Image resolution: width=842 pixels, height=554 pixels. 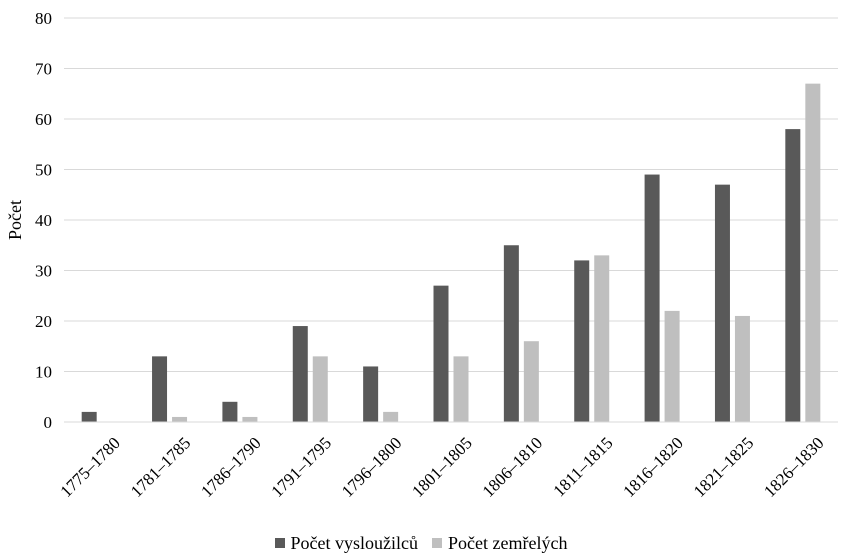 I want to click on legend-item-deceased: Počet zemřelých, so click(x=499, y=543).